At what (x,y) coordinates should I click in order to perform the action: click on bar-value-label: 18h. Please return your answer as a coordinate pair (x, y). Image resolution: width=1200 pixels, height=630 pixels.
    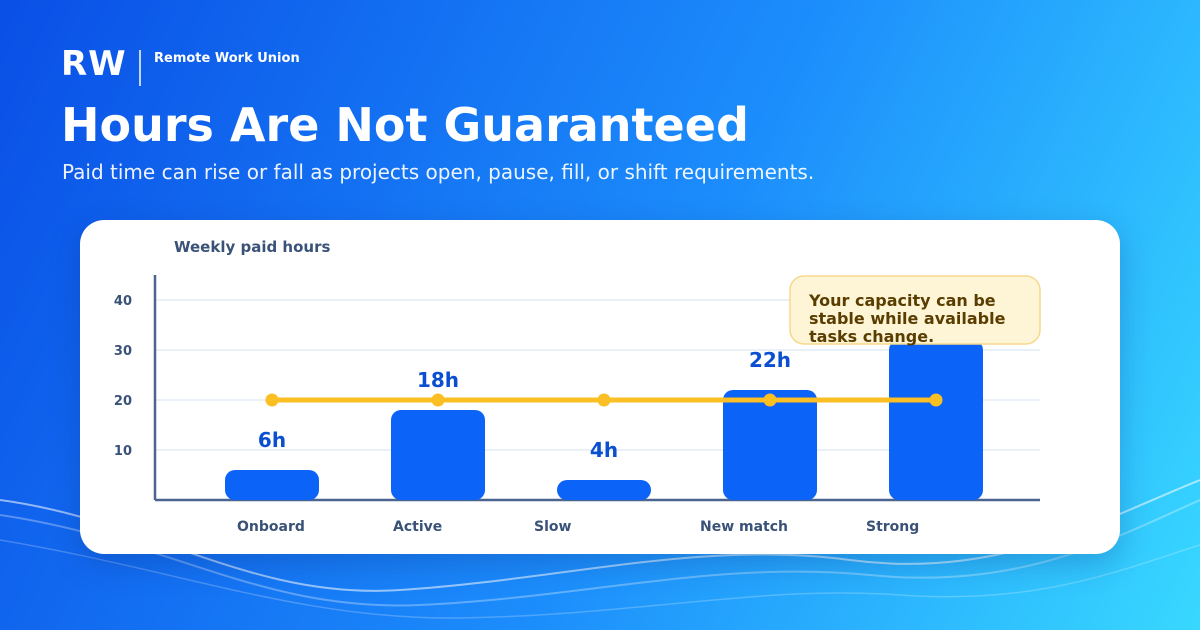
    Looking at the image, I should click on (438, 380).